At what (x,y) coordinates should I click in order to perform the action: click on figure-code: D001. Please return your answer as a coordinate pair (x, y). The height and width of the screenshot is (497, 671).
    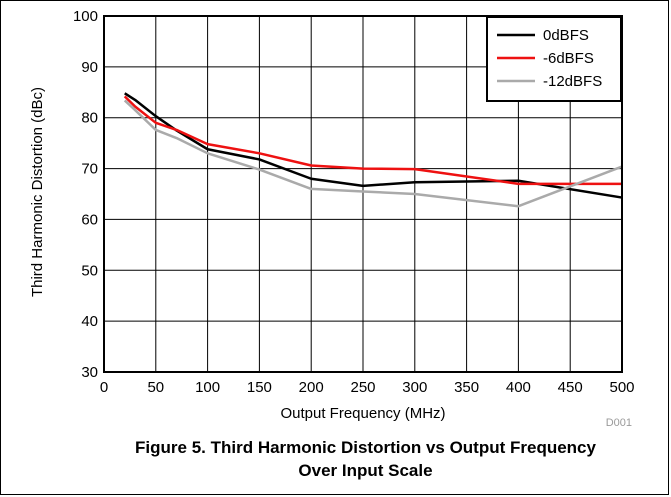
    Looking at the image, I should click on (619, 423).